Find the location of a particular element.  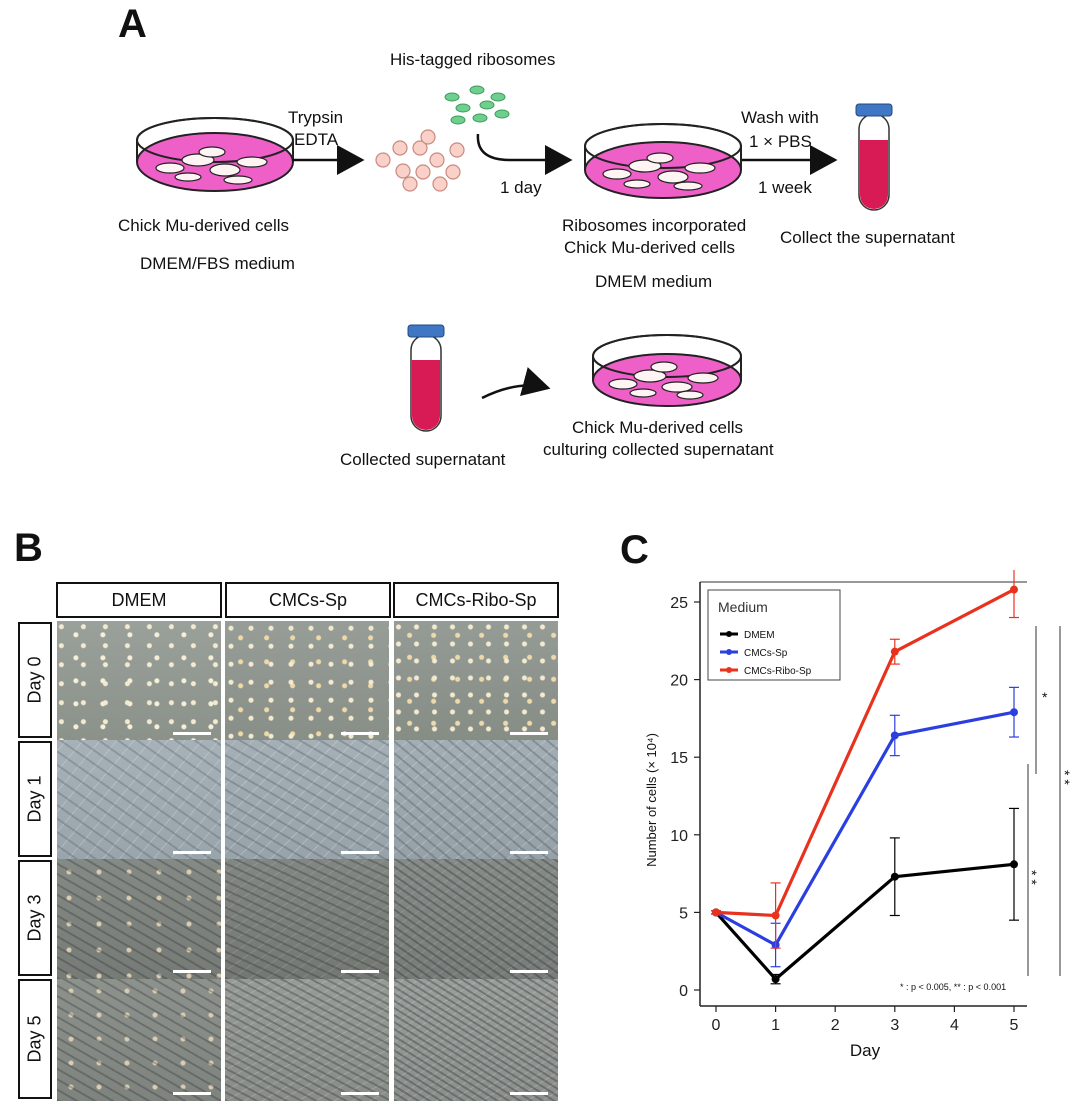

micrograph-day0-cmcs-ribo-sp is located at coordinates (476, 681).